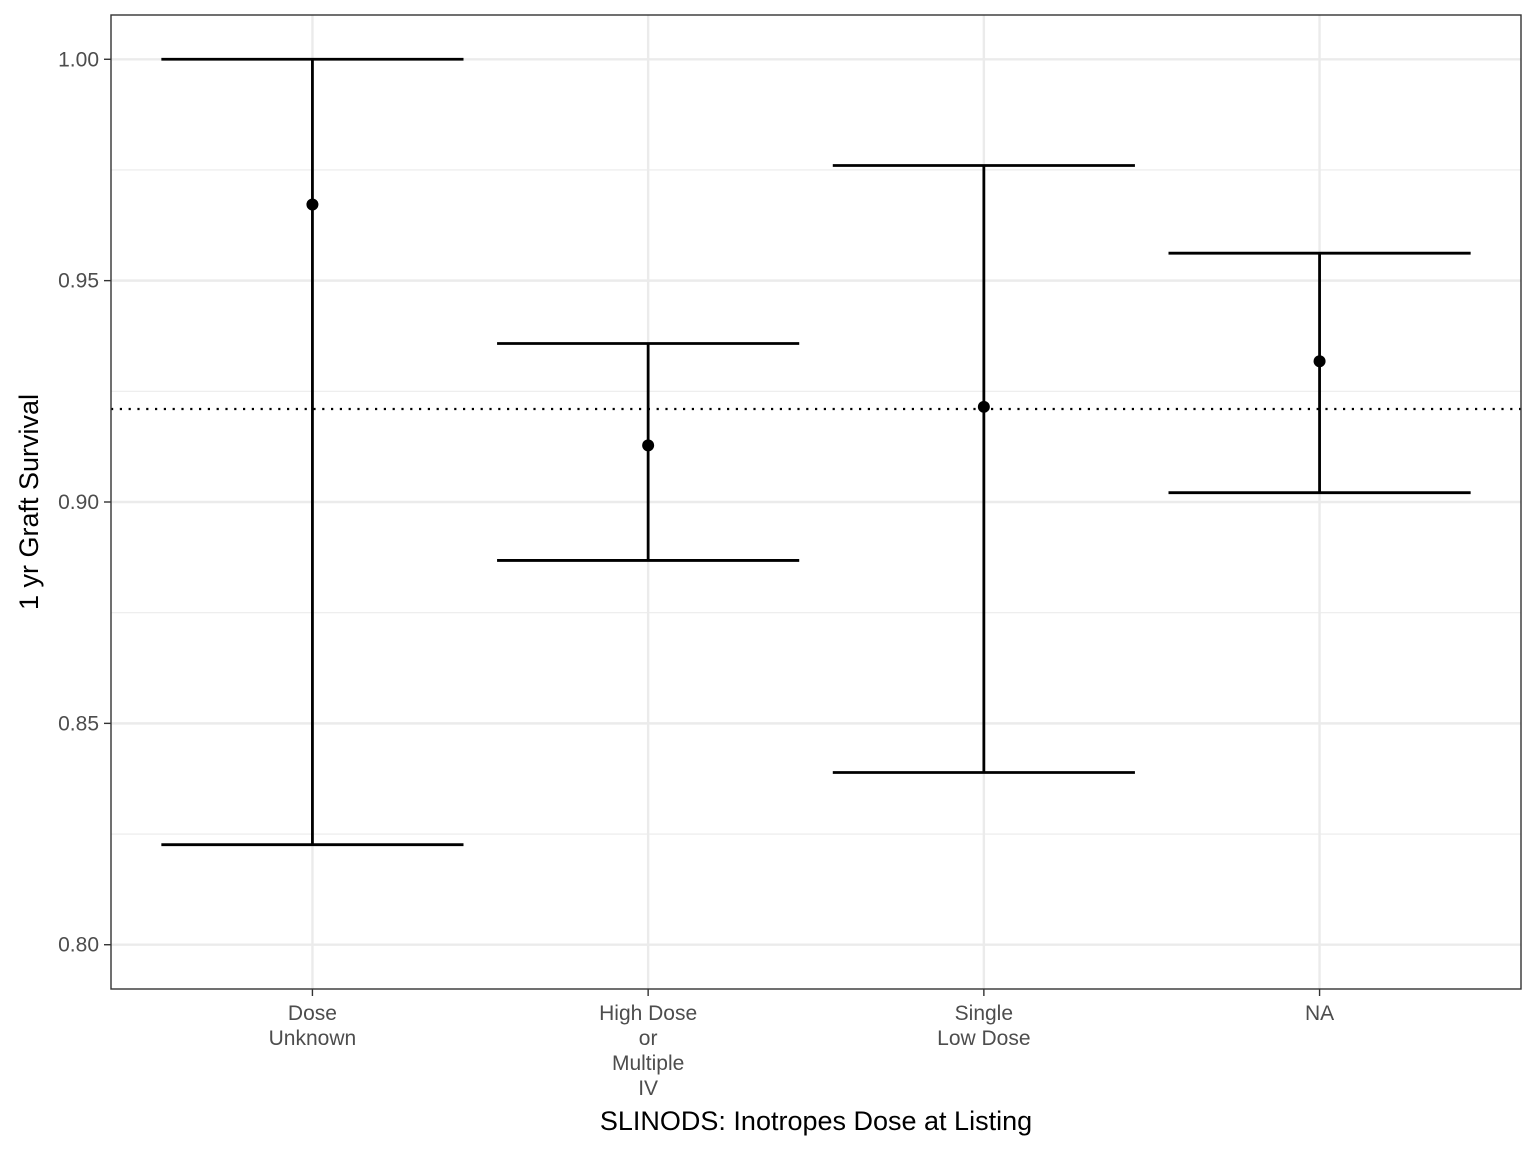  I want to click on x-tick-label-line: Multiple, so click(648, 1063).